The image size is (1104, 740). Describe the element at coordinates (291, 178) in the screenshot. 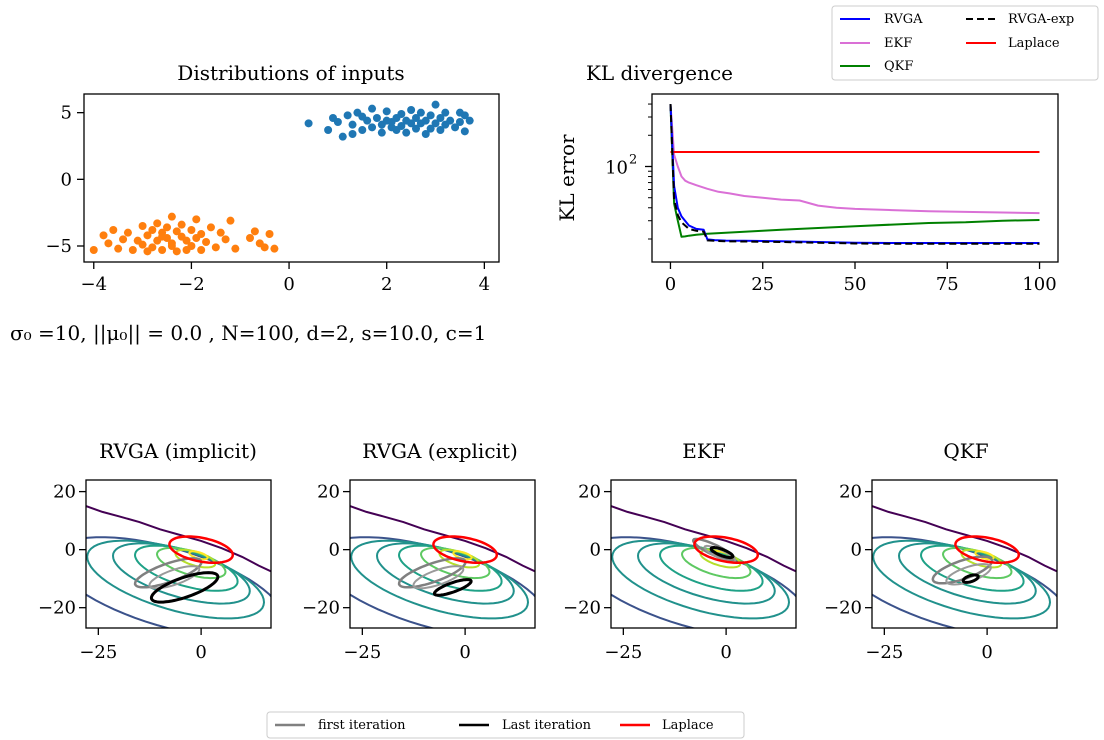

I see `inputs-frame` at that location.